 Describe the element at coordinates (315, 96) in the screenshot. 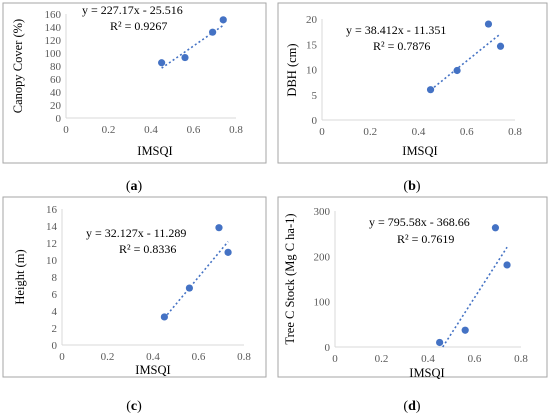

I see `y-tick-label: 5` at that location.